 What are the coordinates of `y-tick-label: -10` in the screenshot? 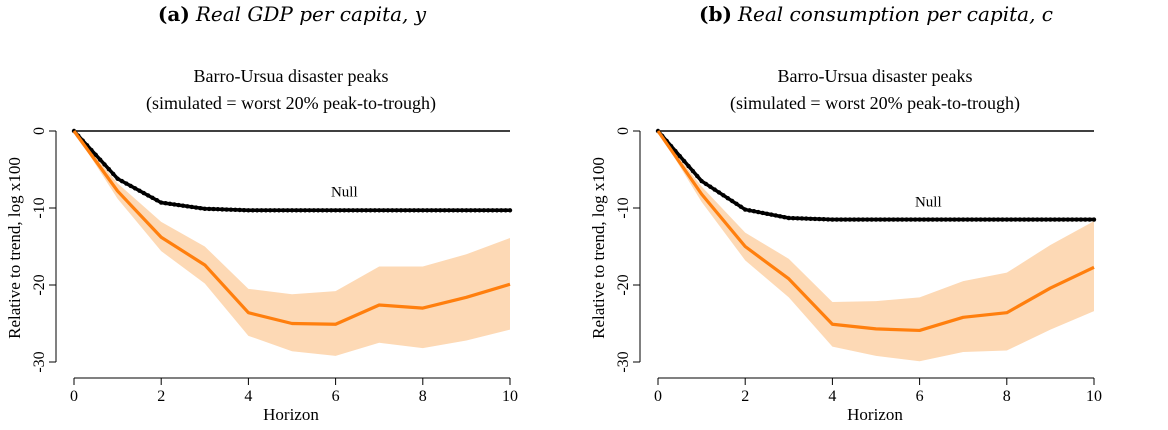 It's located at (39, 207).